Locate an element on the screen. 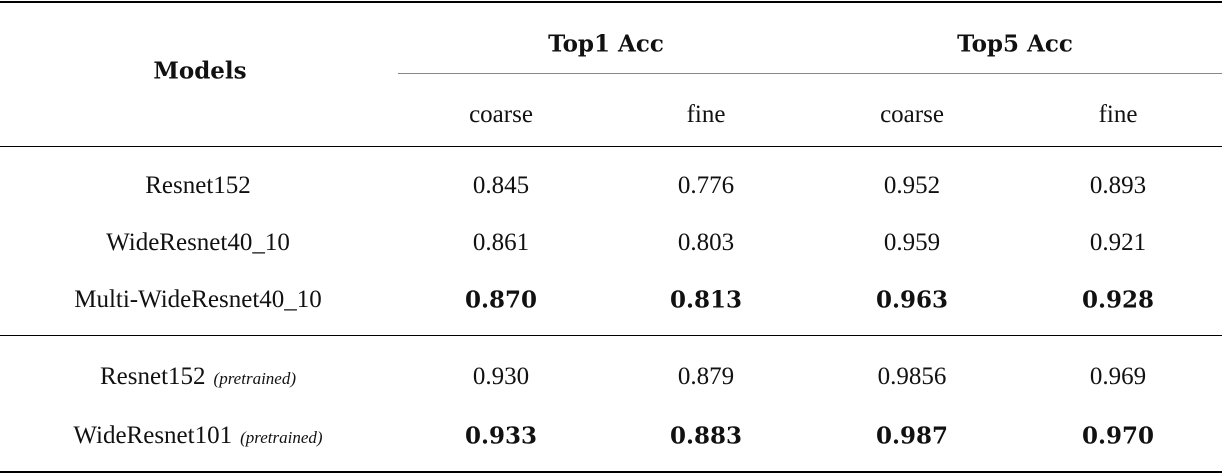  header-rule is located at coordinates (611, 146).